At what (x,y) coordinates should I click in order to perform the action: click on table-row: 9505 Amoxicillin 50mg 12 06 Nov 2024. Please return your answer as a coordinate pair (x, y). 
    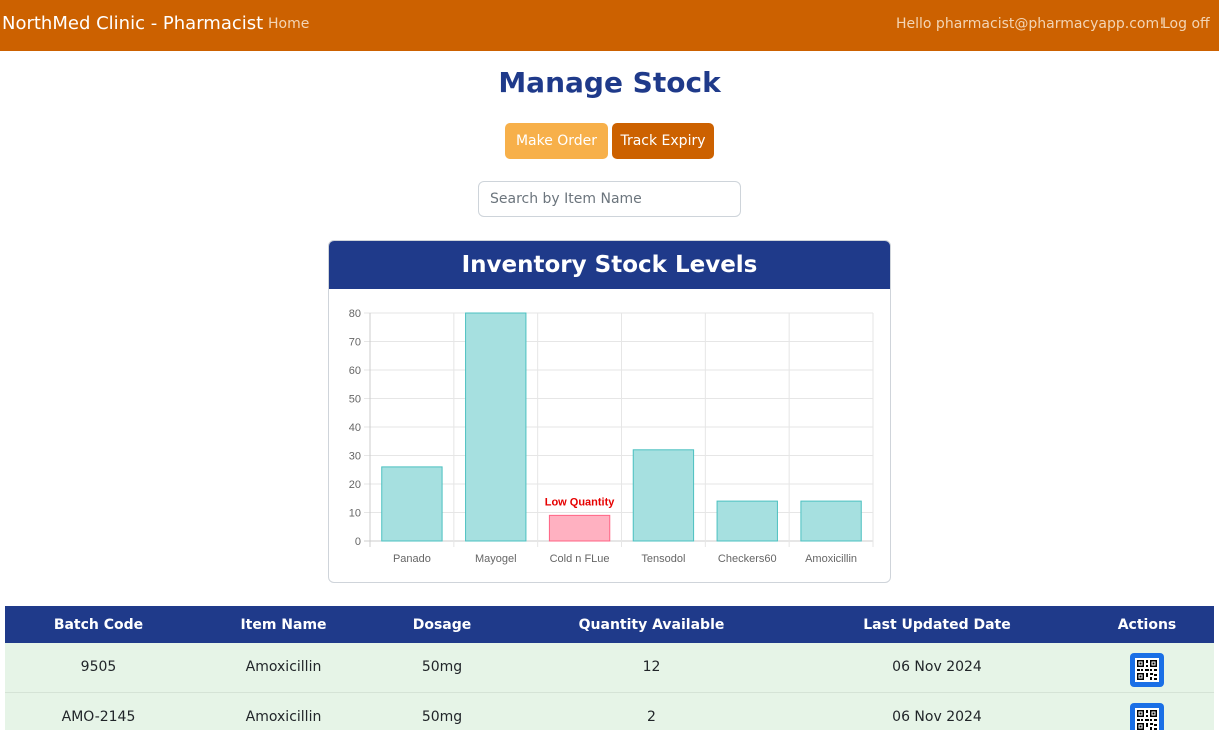
    Looking at the image, I should click on (609, 667).